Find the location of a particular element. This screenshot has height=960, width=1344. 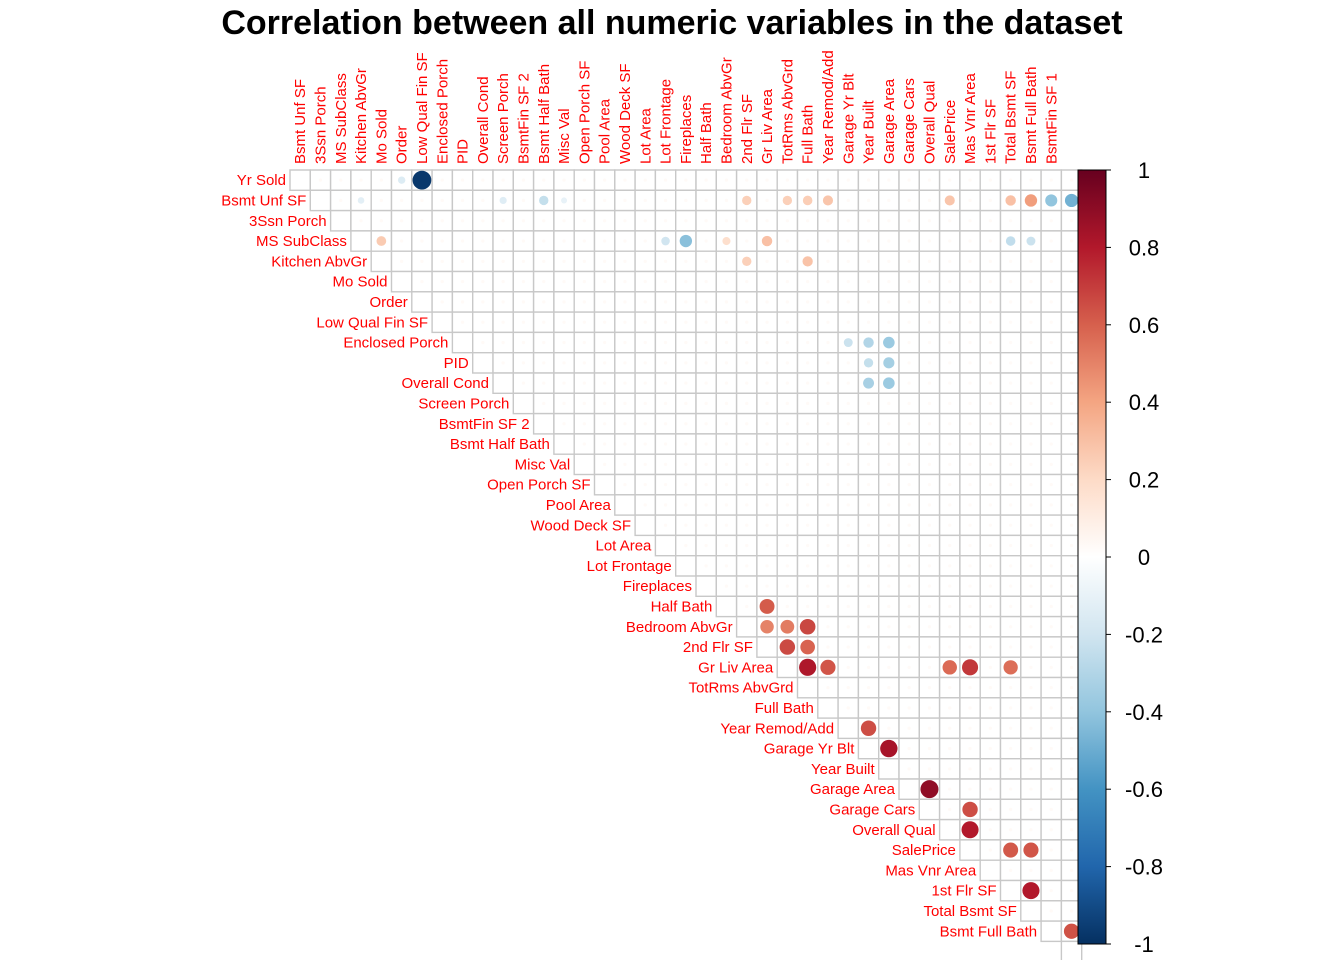

row-label-yr-sold: Yr Sold is located at coordinates (261, 180).